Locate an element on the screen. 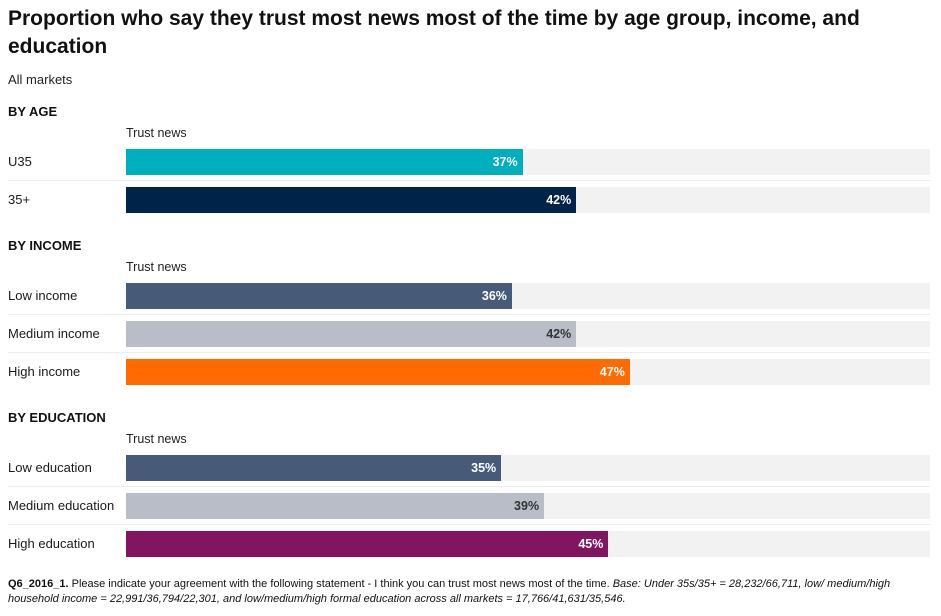 This screenshot has width=941, height=616. bar-track: 35% is located at coordinates (528, 468).